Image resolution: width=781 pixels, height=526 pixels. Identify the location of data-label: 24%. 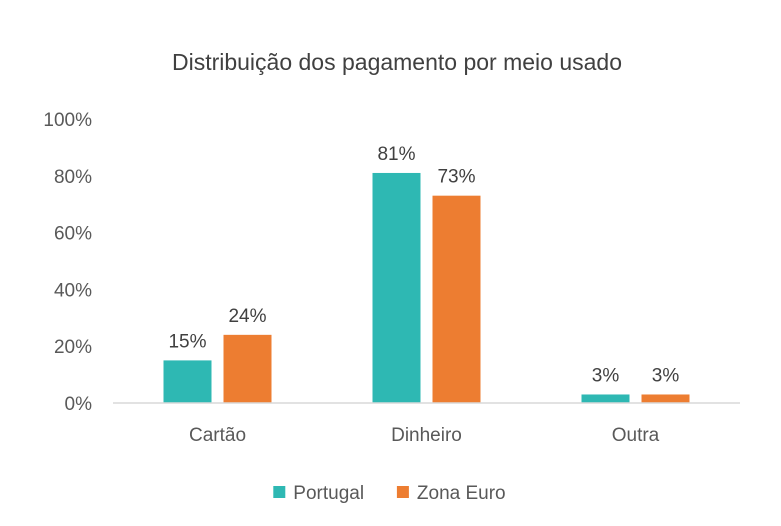
(247, 316).